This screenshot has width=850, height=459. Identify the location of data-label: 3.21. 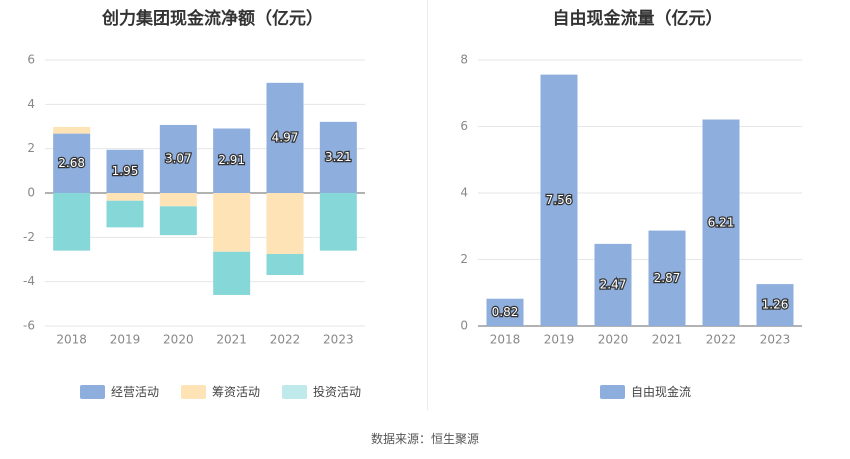
(338, 157).